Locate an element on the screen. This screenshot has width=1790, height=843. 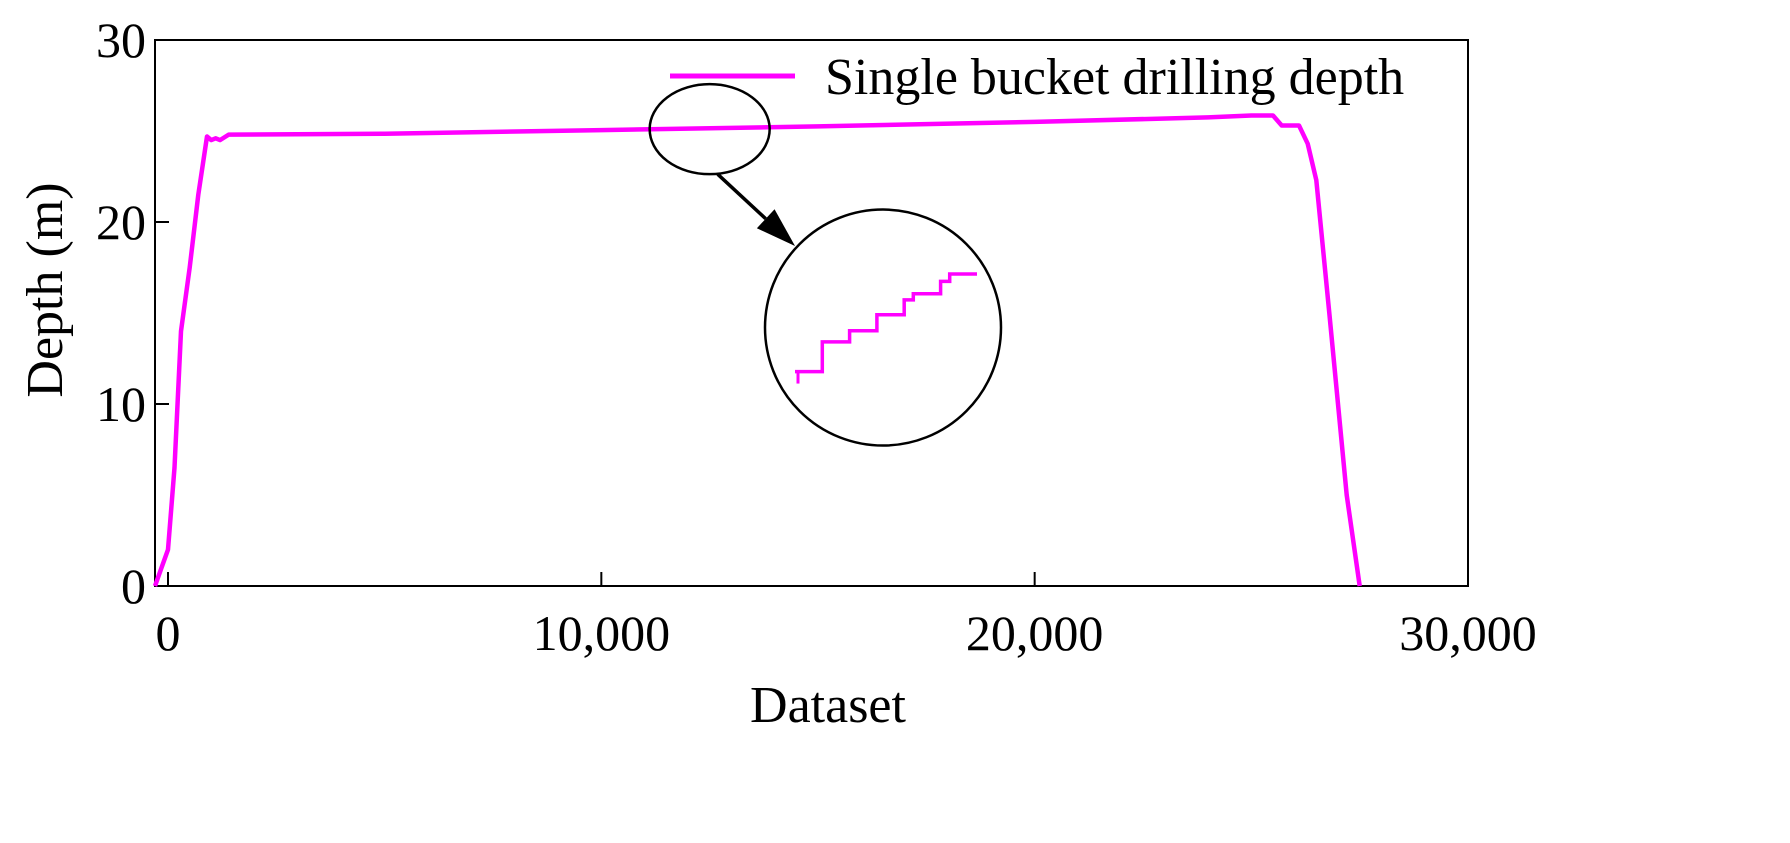
zoom-source-circle is located at coordinates (709, 129).